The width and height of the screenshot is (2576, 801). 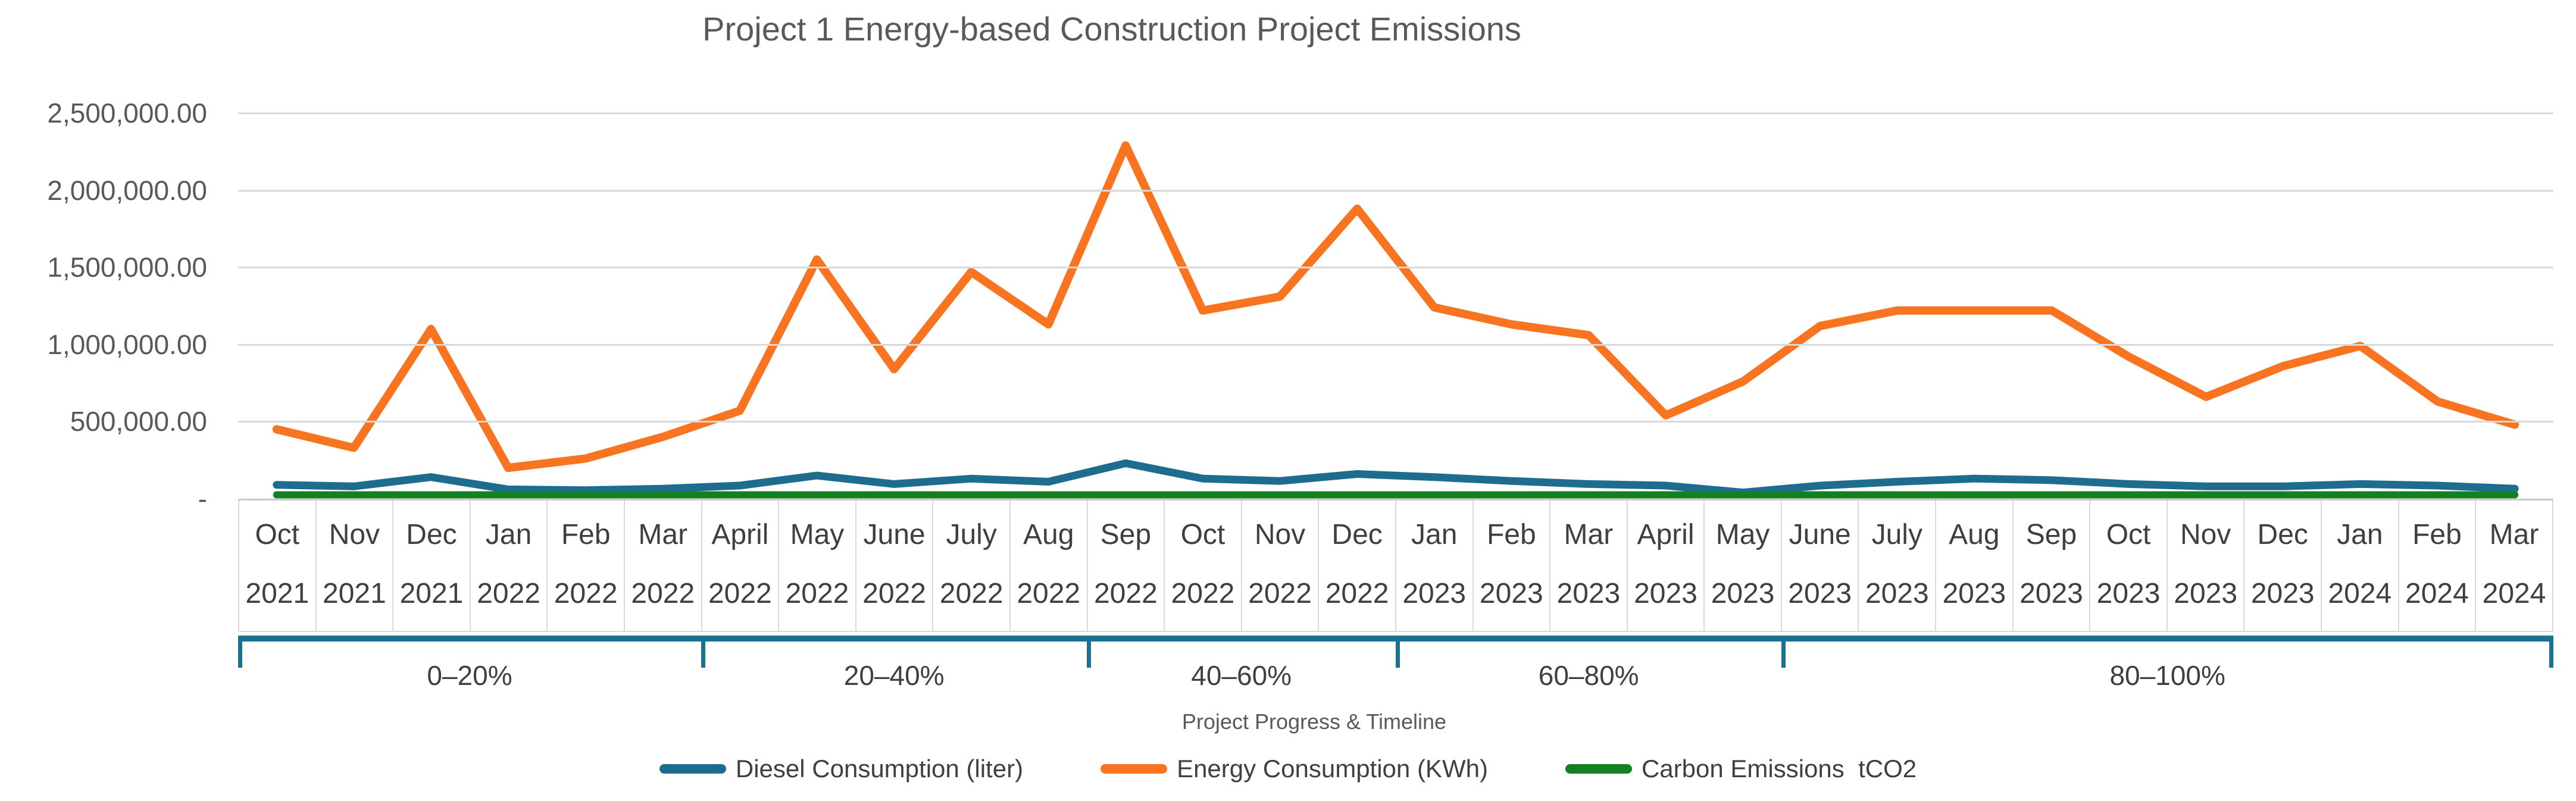 I want to click on month-cell: June 2022, so click(x=894, y=565).